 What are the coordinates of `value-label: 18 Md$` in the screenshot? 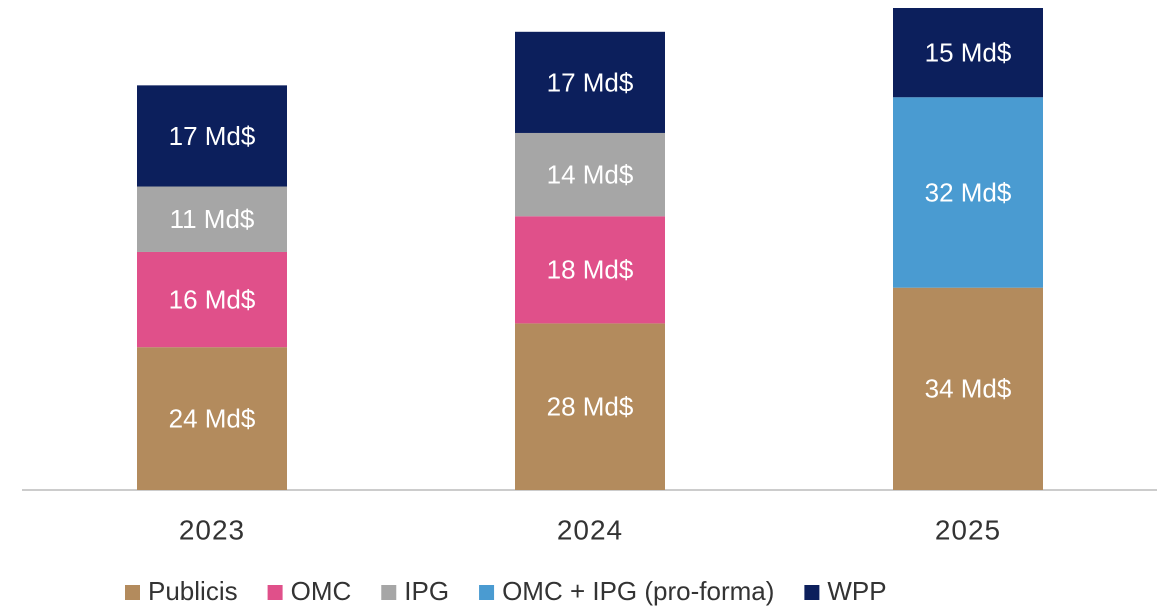 It's located at (590, 270).